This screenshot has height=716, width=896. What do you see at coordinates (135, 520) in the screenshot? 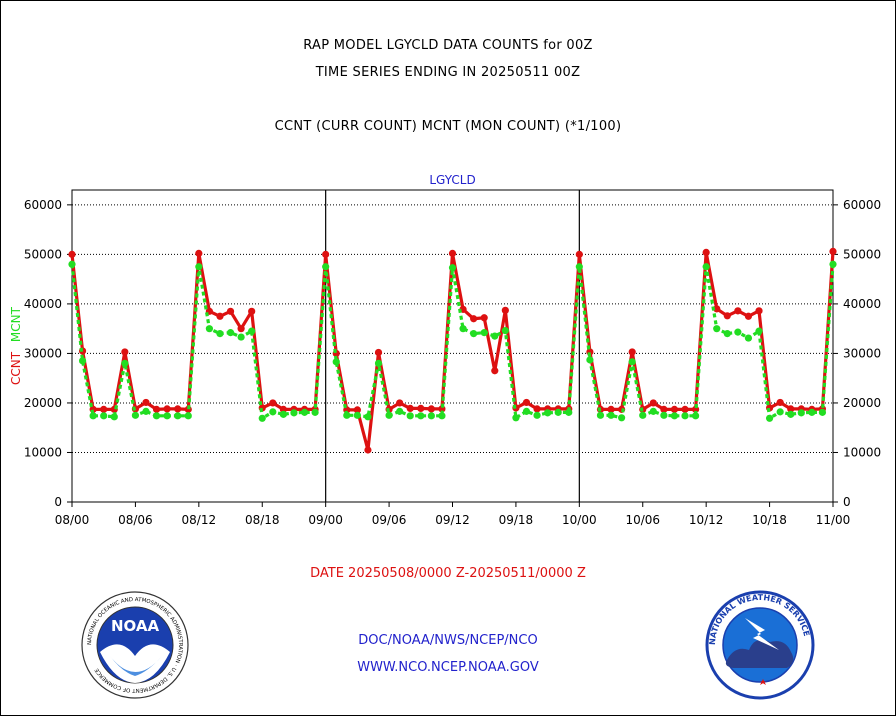
I see `x-tick-label: 08/06` at bounding box center [135, 520].